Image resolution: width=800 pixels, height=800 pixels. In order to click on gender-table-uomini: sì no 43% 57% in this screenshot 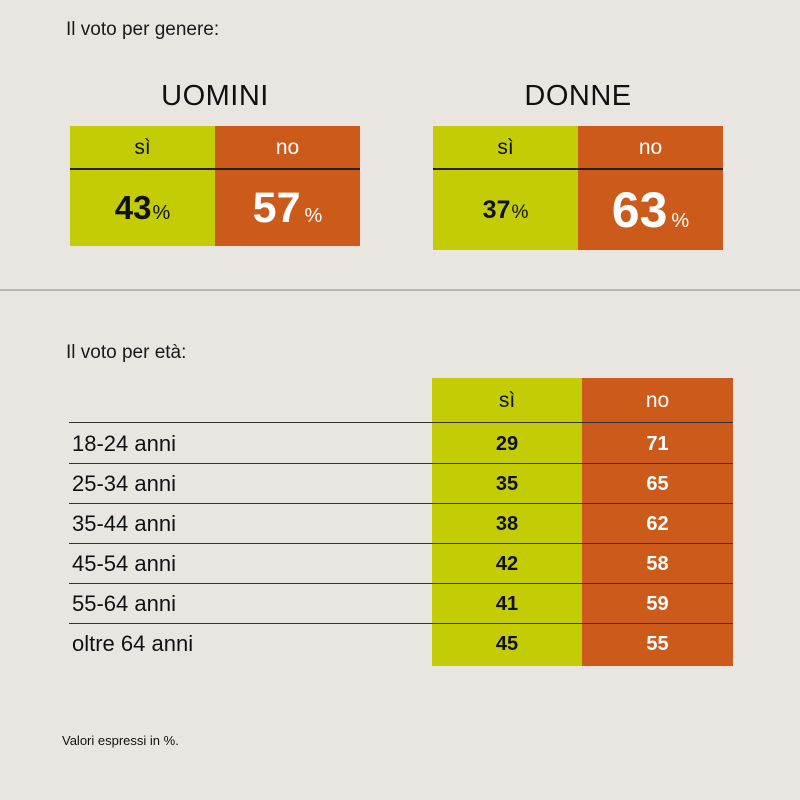, I will do `click(215, 186)`.